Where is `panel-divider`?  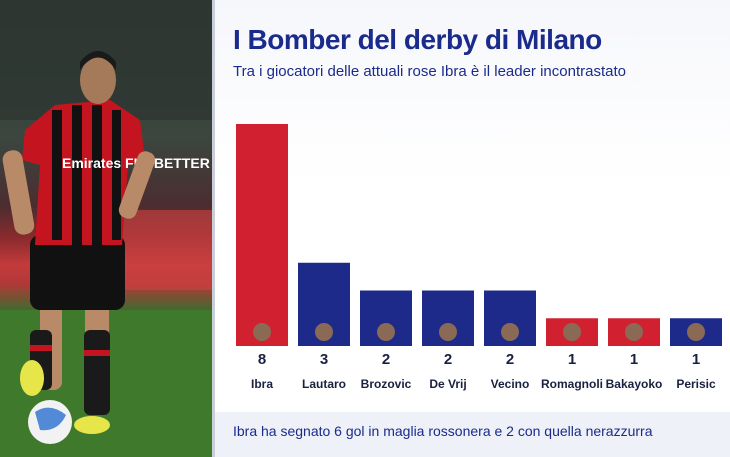
panel-divider is located at coordinates (213, 228).